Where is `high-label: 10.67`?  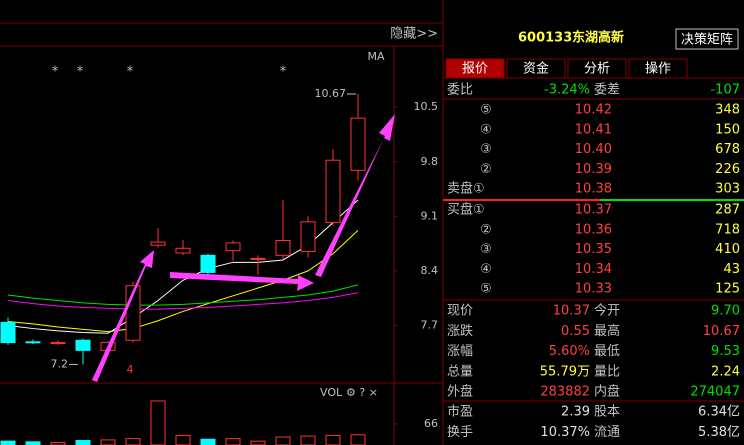
high-label: 10.67 is located at coordinates (331, 93).